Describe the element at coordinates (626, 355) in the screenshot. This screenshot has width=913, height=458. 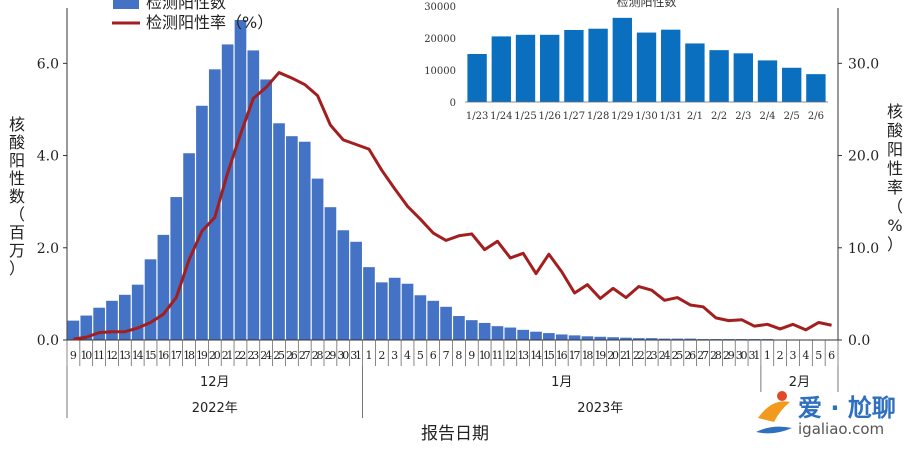
I see `x-tick-label: 21` at that location.